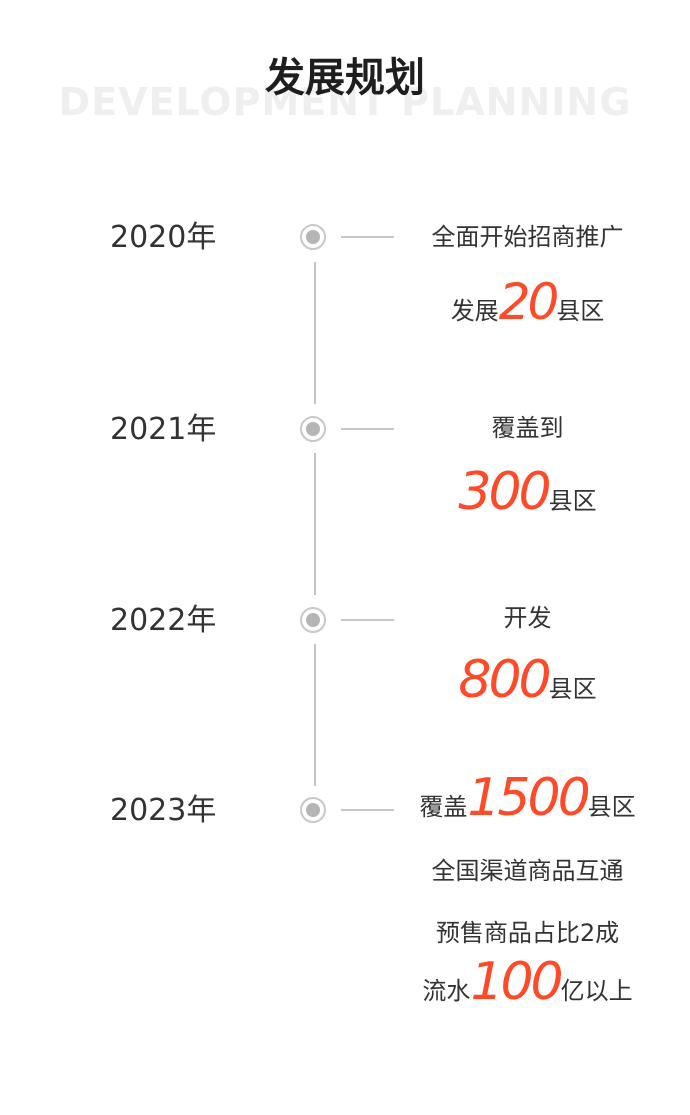  I want to click on page-subtitle-en: DEVELOPMENT PLANNING, so click(345, 102).